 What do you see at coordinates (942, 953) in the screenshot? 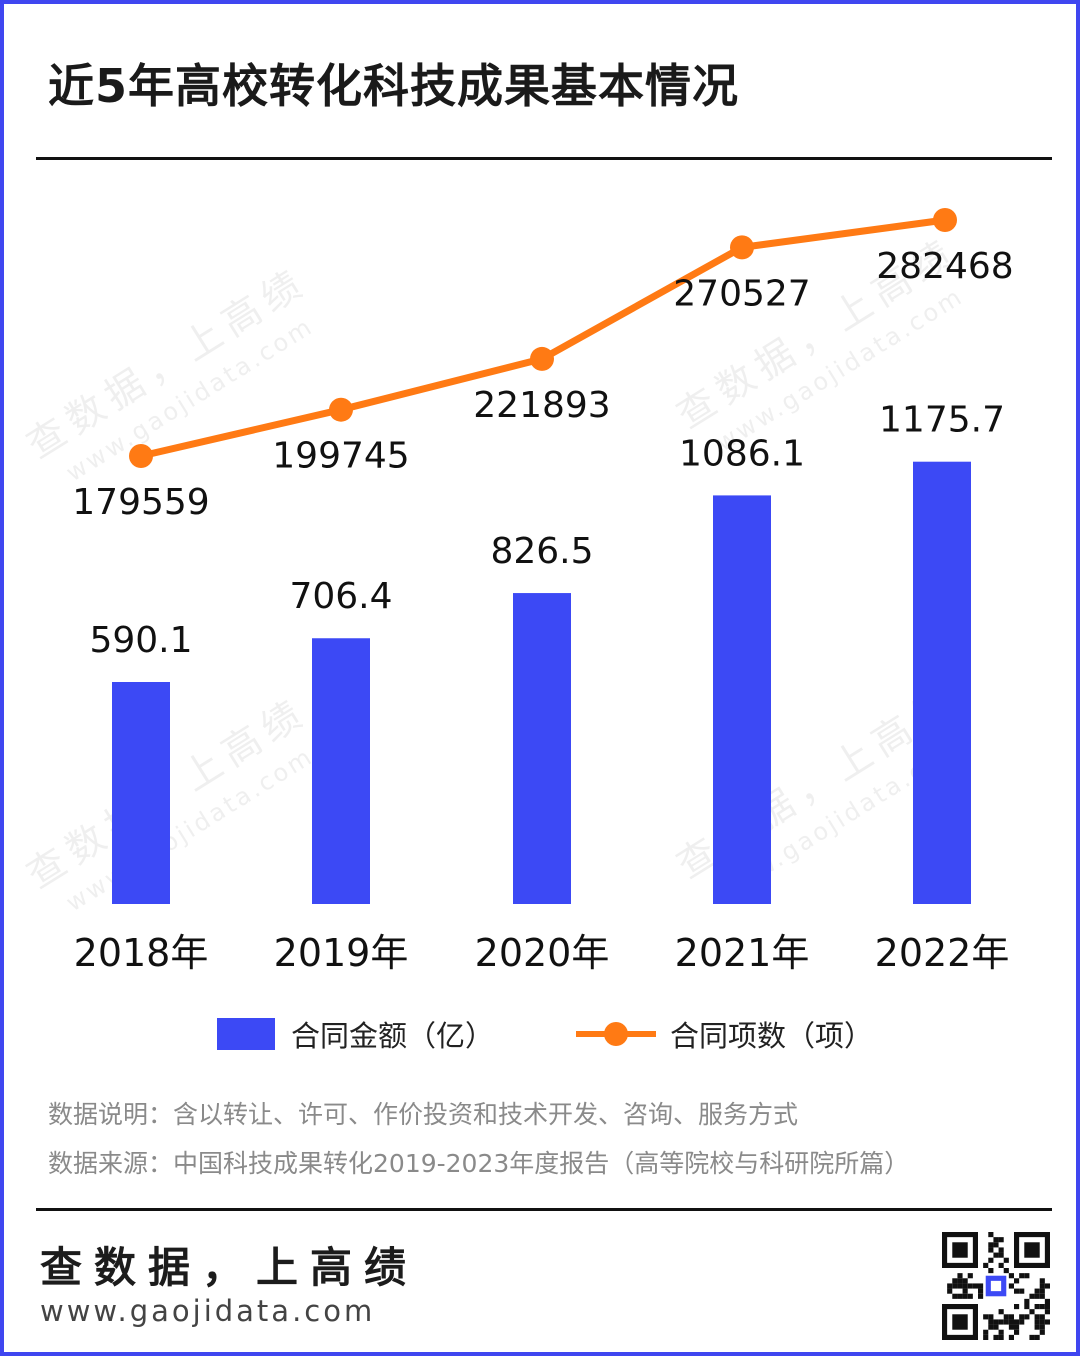
I see `x-tick-label-4: 2022年` at bounding box center [942, 953].